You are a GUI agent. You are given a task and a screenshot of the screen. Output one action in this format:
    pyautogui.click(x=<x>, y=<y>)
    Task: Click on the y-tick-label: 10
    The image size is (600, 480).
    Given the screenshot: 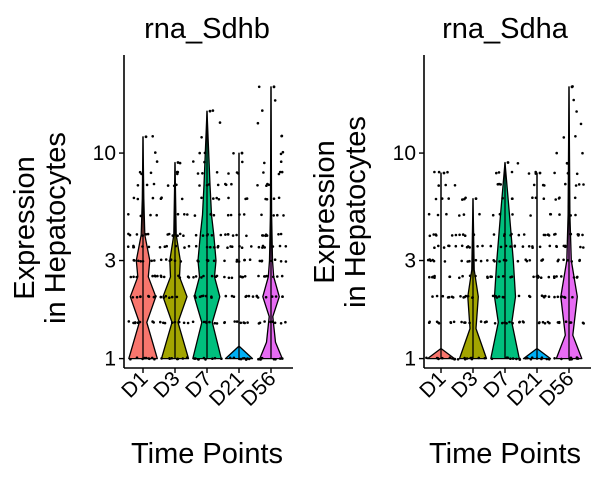 What is the action you would take?
    pyautogui.click(x=404, y=153)
    